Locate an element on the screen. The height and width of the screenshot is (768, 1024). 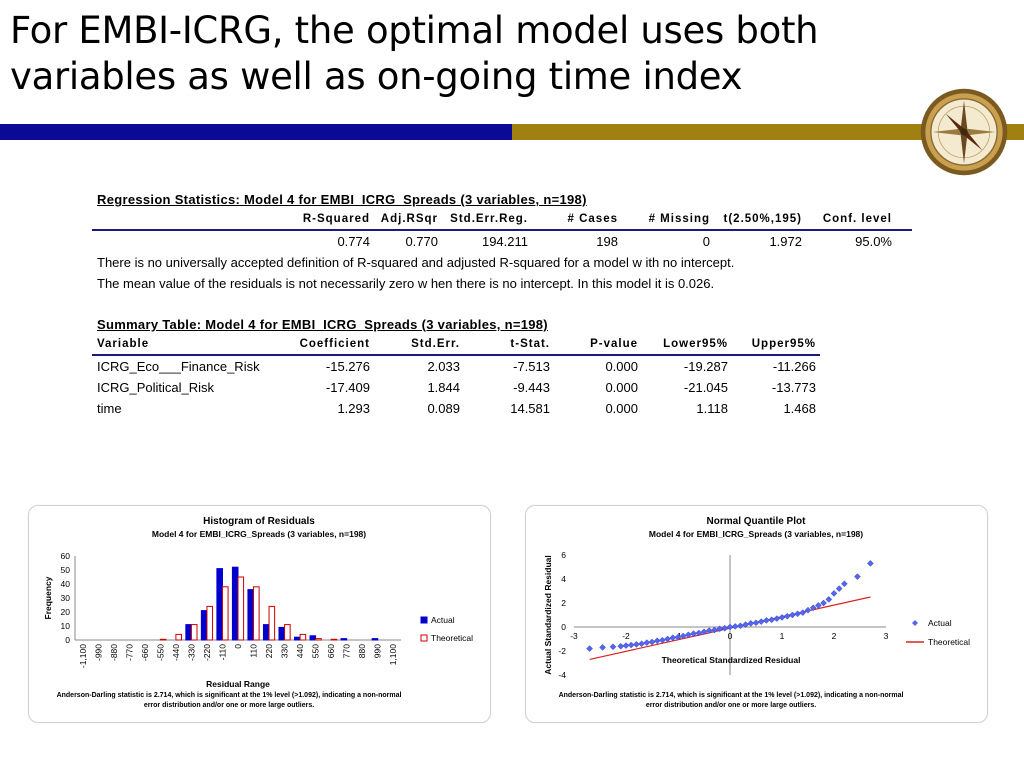
cell-std-err: 2.033 is located at coordinates (443, 366).